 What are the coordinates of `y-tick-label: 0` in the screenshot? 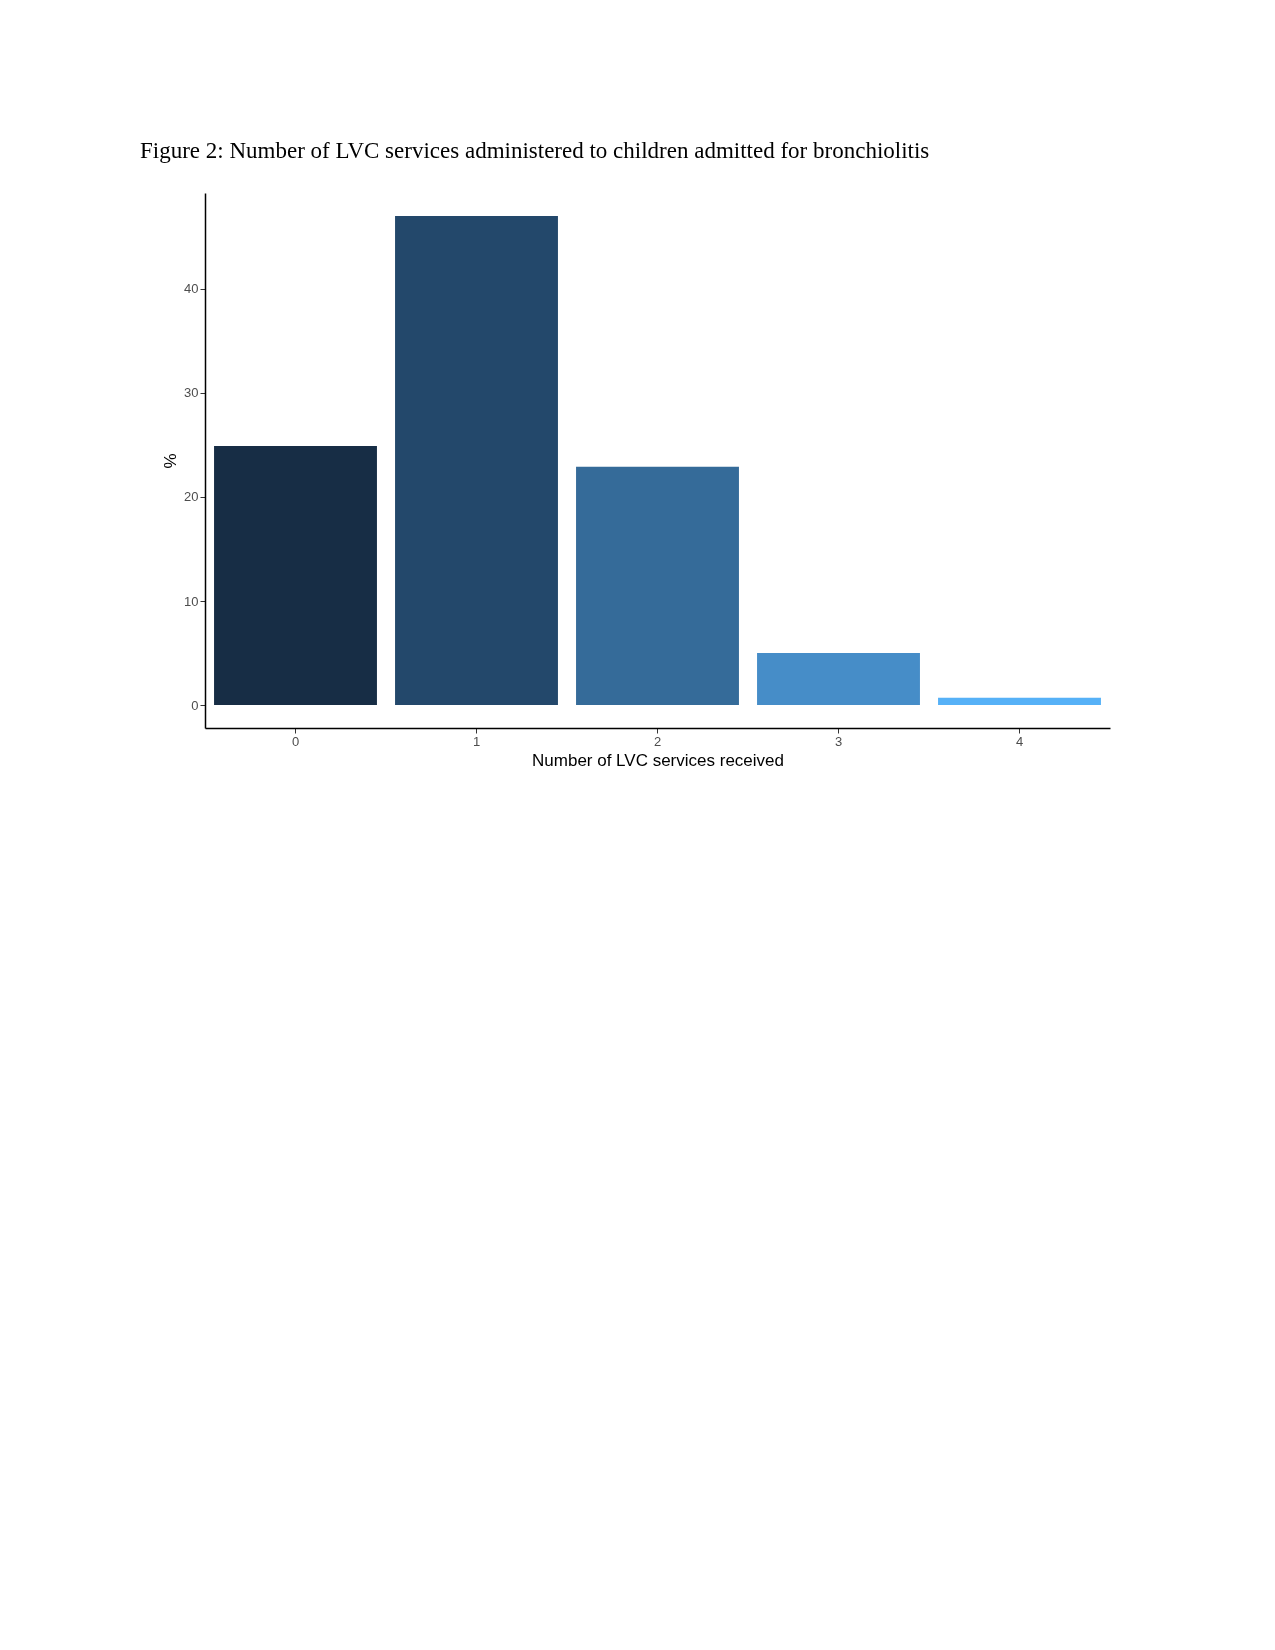 It's located at (195, 705).